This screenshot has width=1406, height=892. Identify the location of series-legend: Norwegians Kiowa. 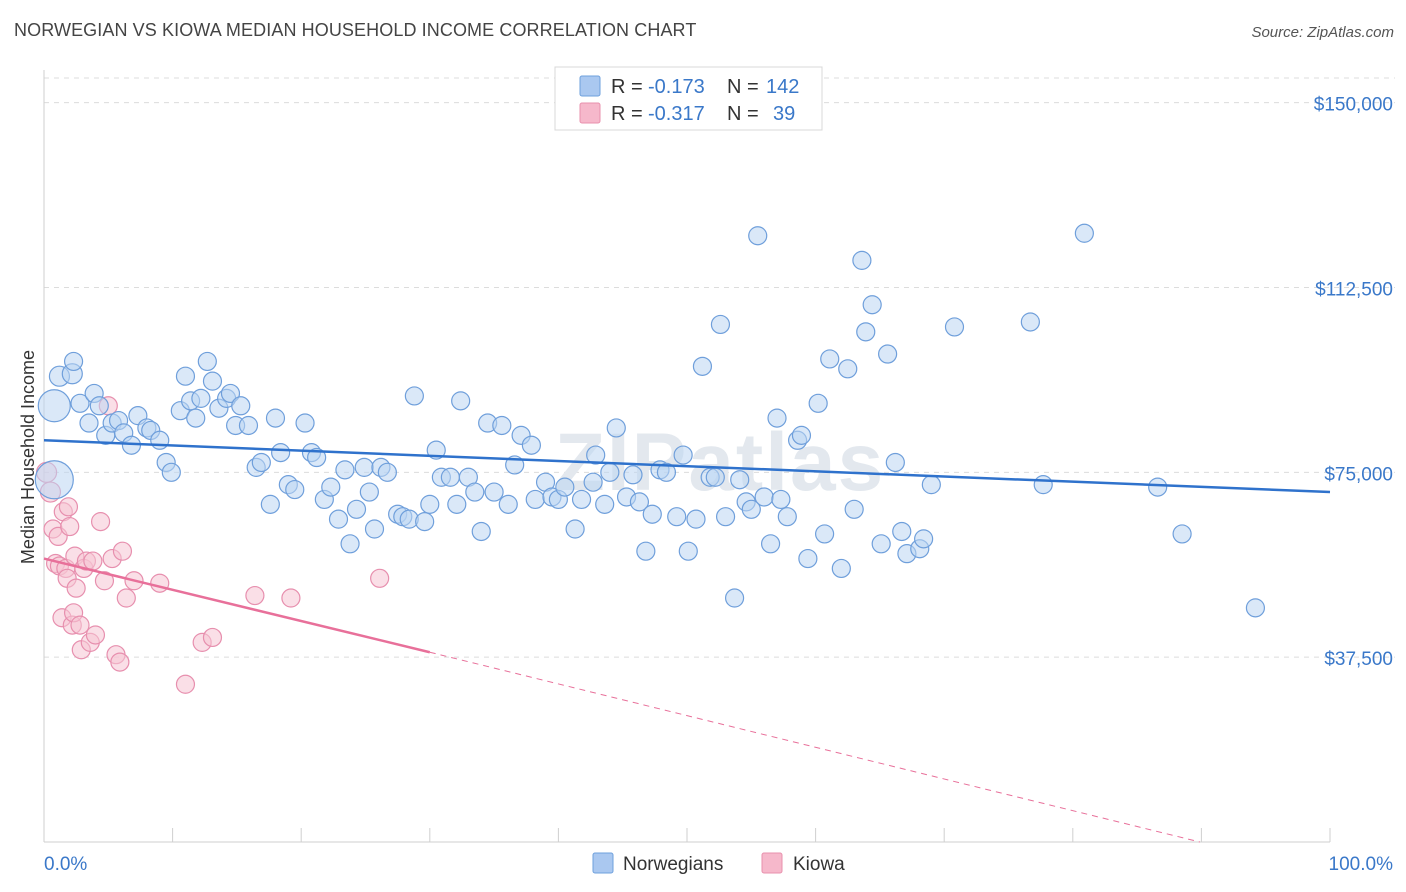
(718, 863).